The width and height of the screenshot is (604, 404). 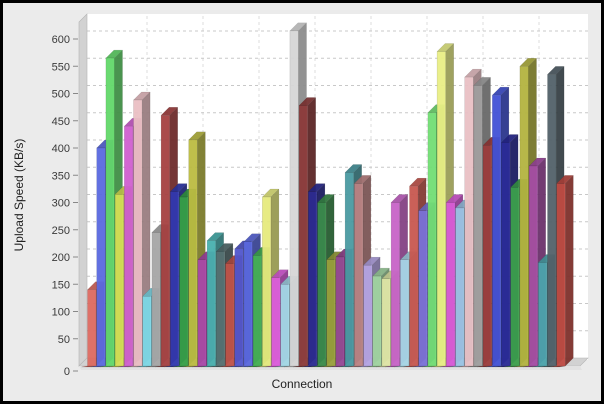 I want to click on y-tick-label-300: 300, so click(x=61, y=204).